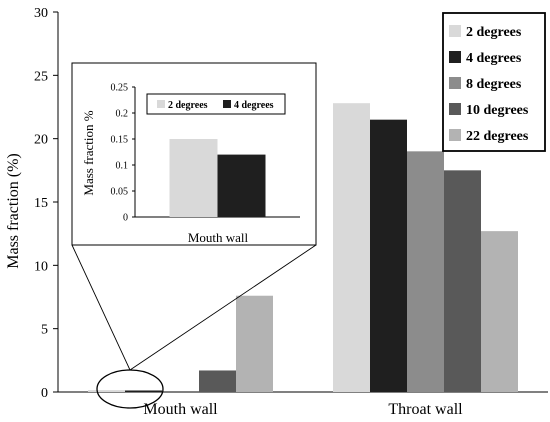 The width and height of the screenshot is (550, 422). I want to click on main-legend-label: 22 degrees, so click(497, 136).